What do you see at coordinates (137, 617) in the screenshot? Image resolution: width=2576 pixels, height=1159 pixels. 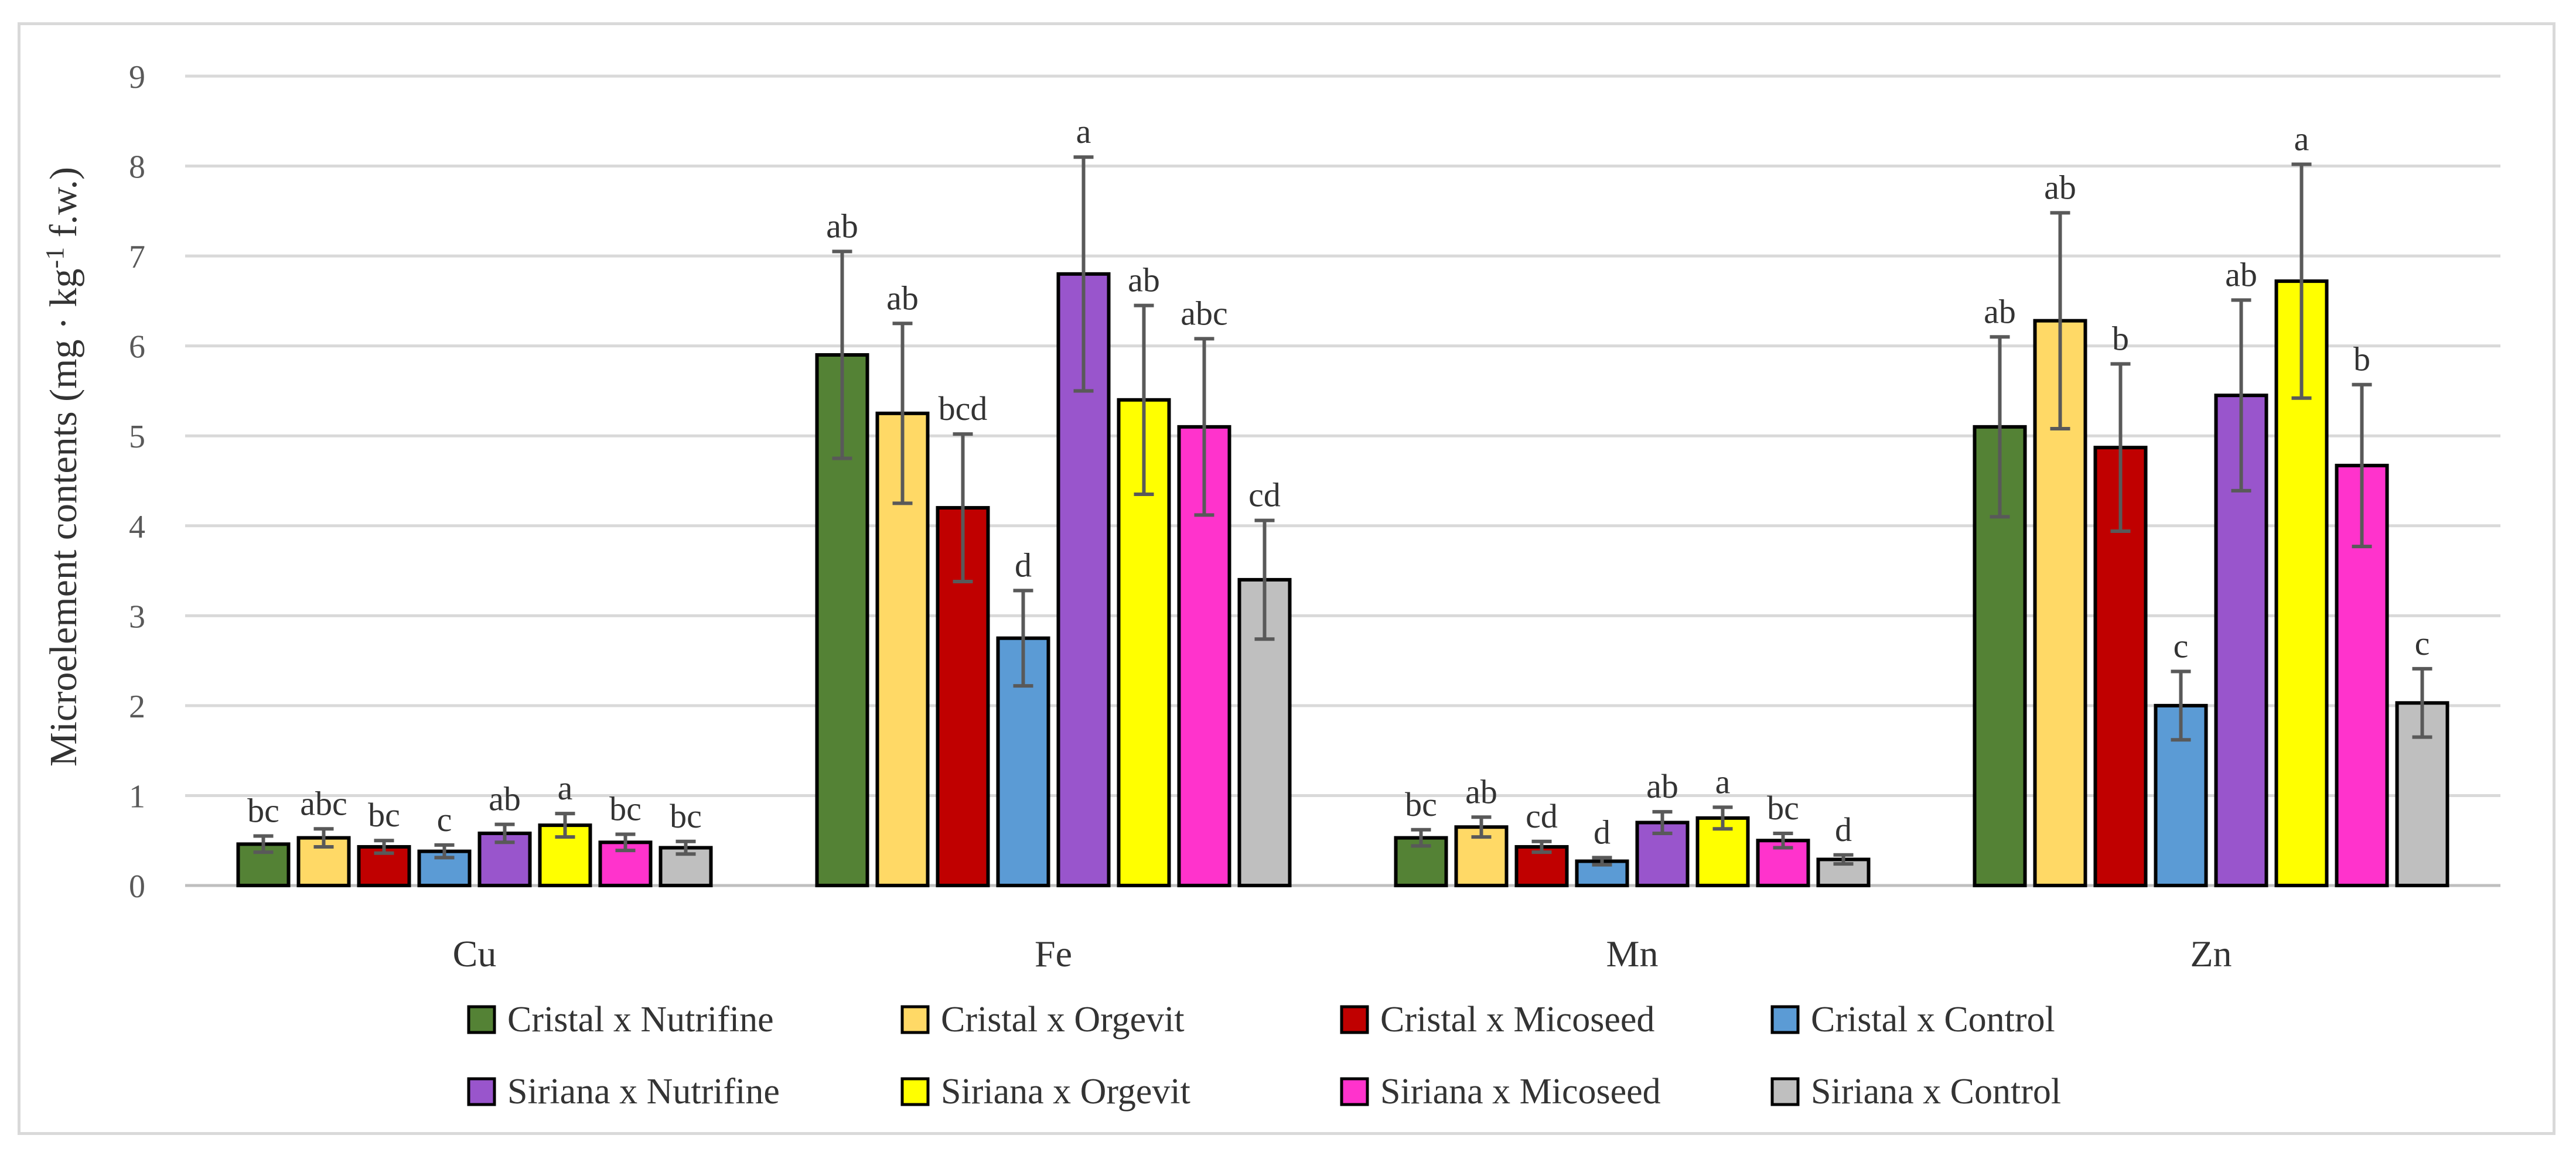 I see `y-tick-label: 3` at bounding box center [137, 617].